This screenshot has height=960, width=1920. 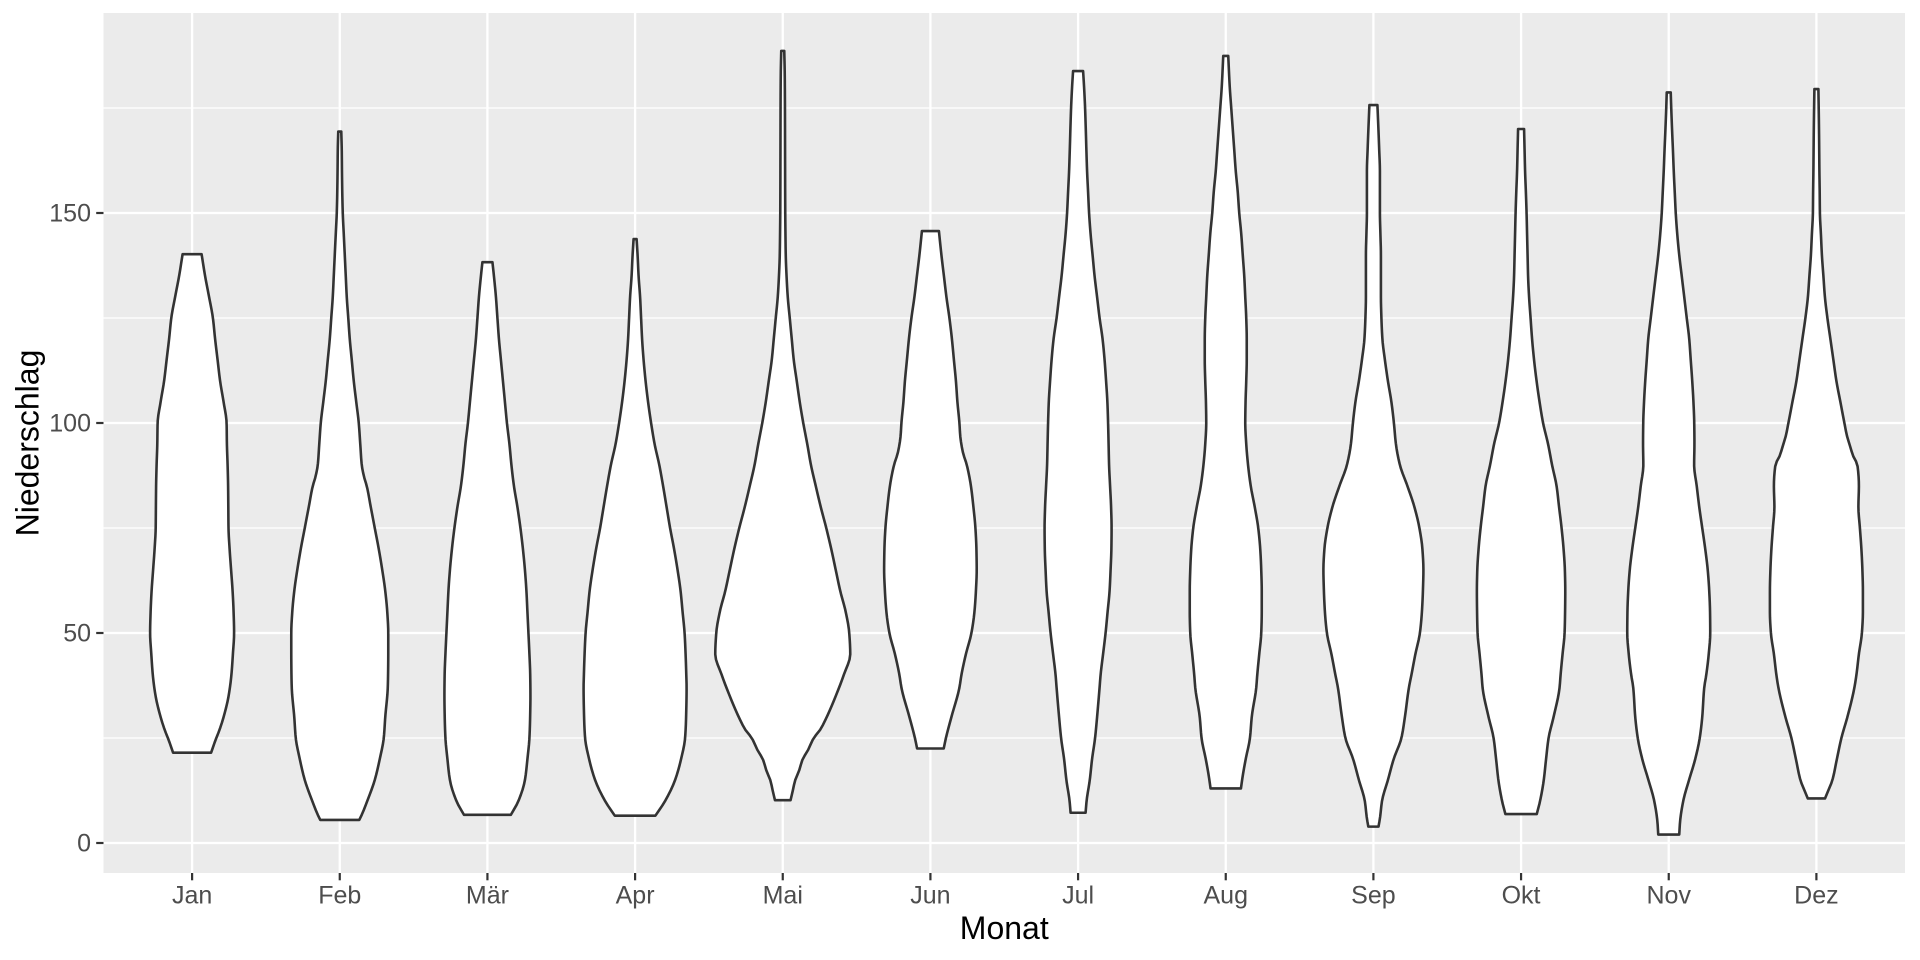 What do you see at coordinates (1373, 465) in the screenshot?
I see `violin-sep` at bounding box center [1373, 465].